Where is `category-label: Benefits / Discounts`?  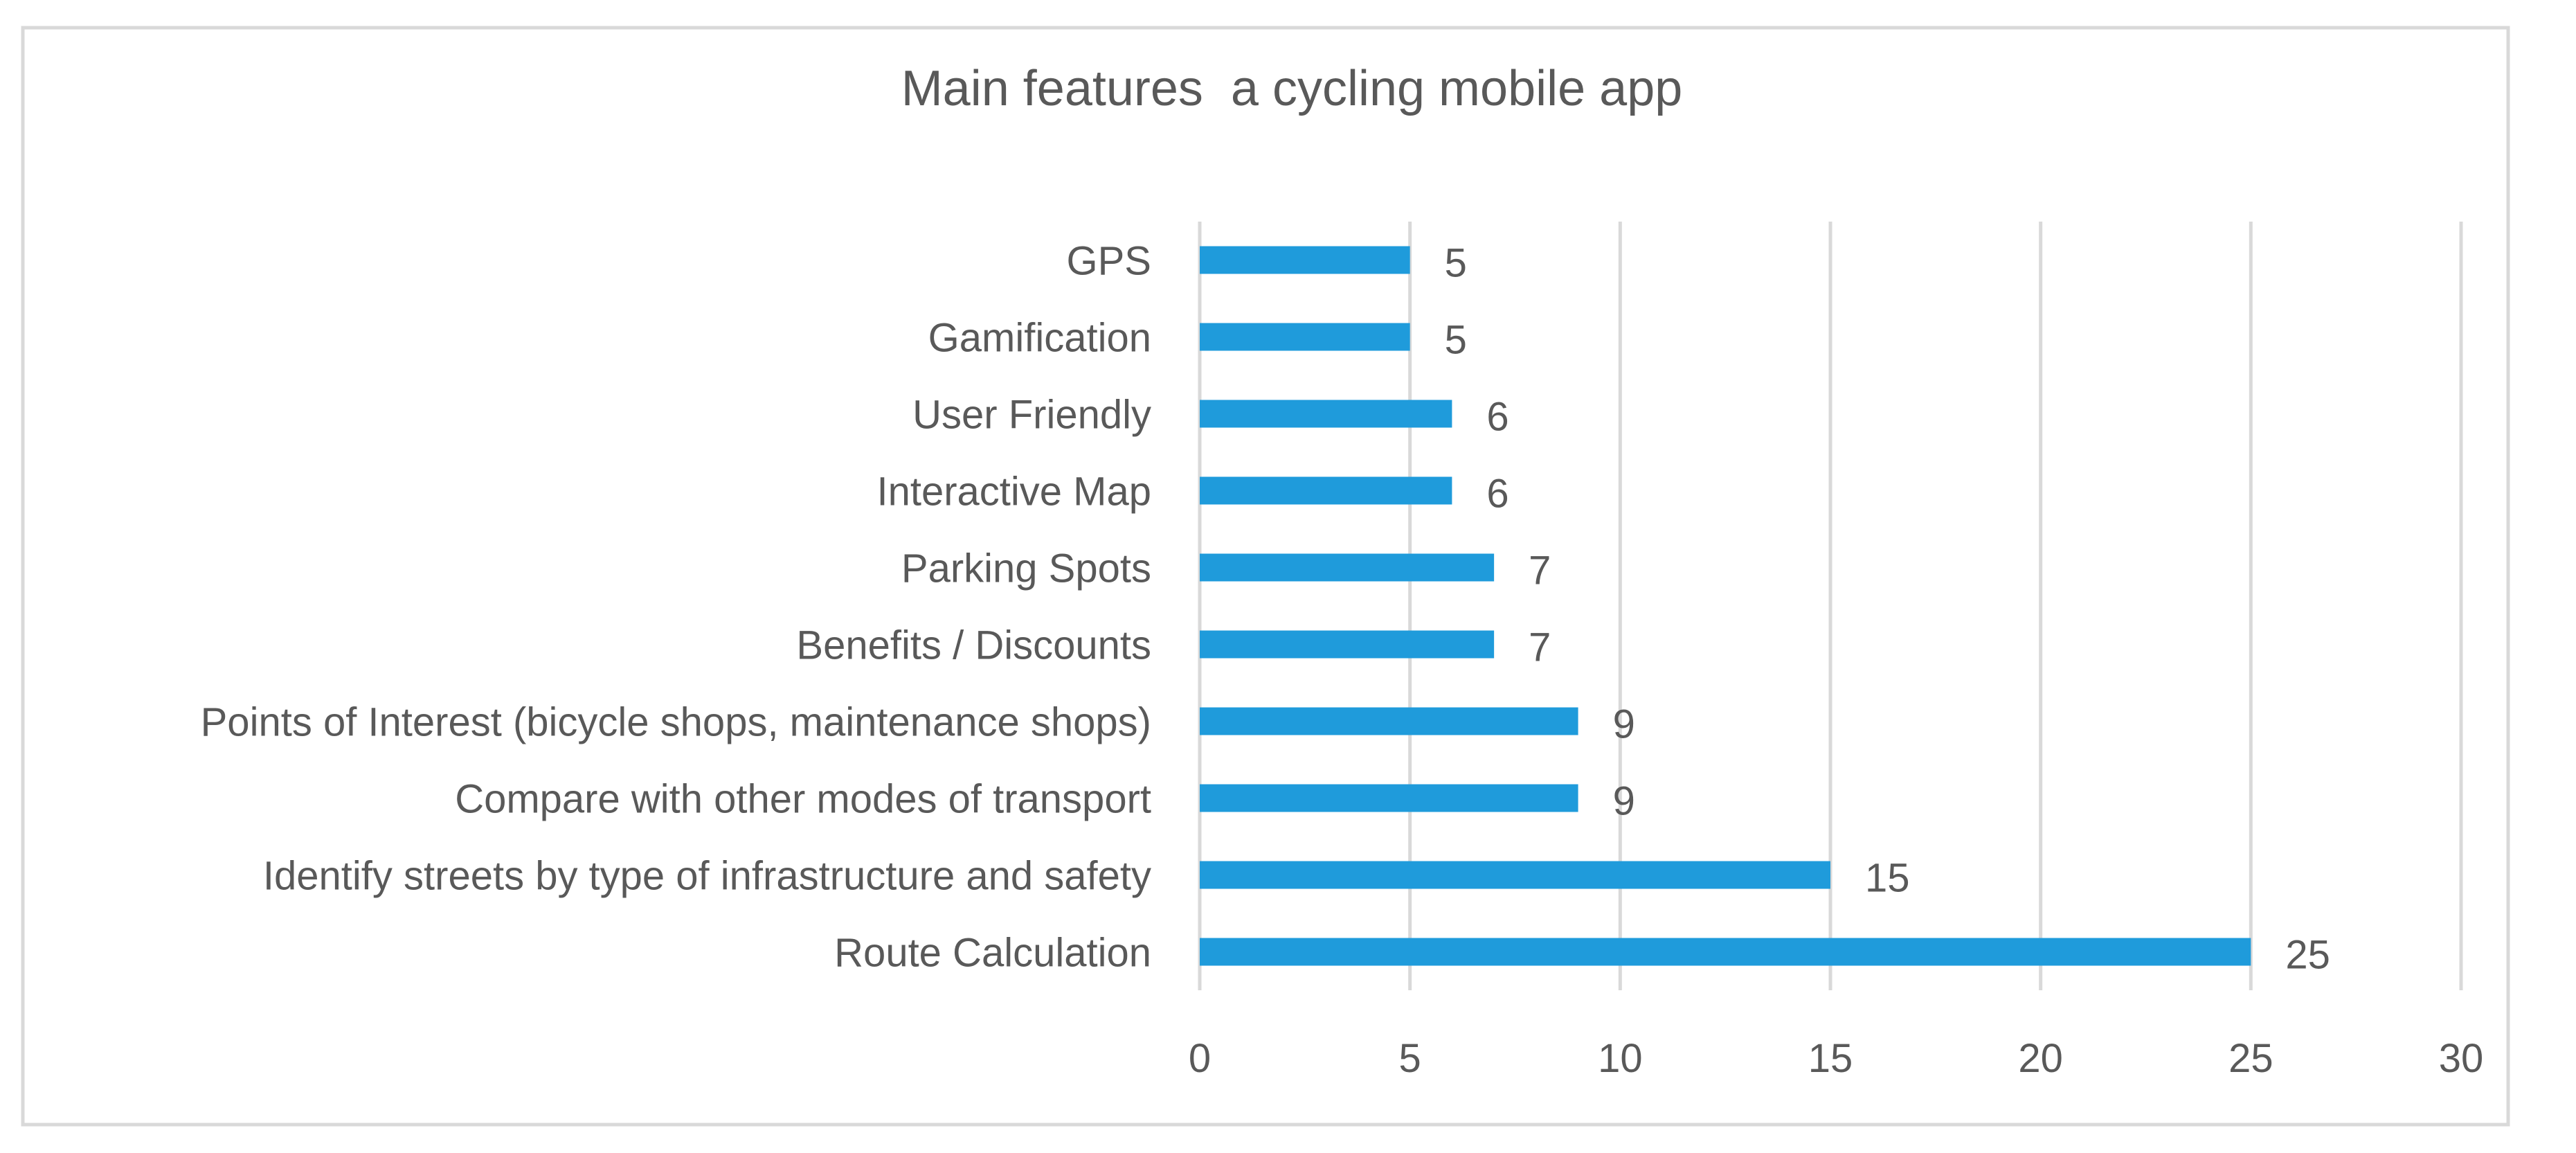 category-label: Benefits / Discounts is located at coordinates (973, 645).